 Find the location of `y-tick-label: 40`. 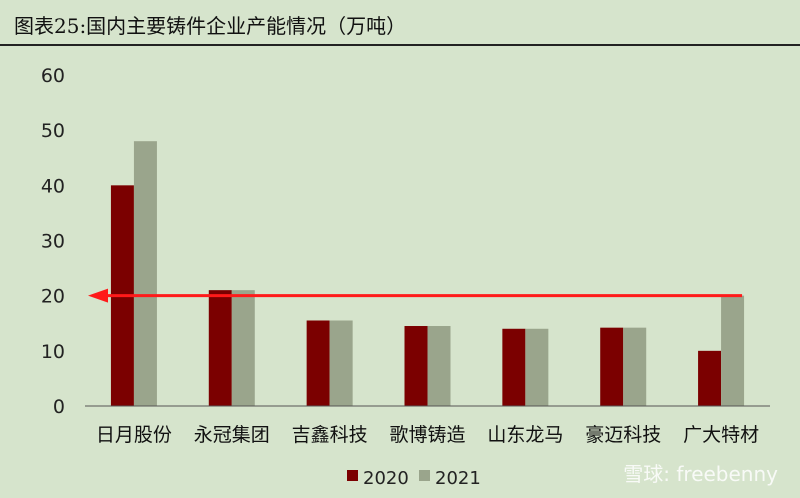

y-tick-label: 40 is located at coordinates (53, 186).